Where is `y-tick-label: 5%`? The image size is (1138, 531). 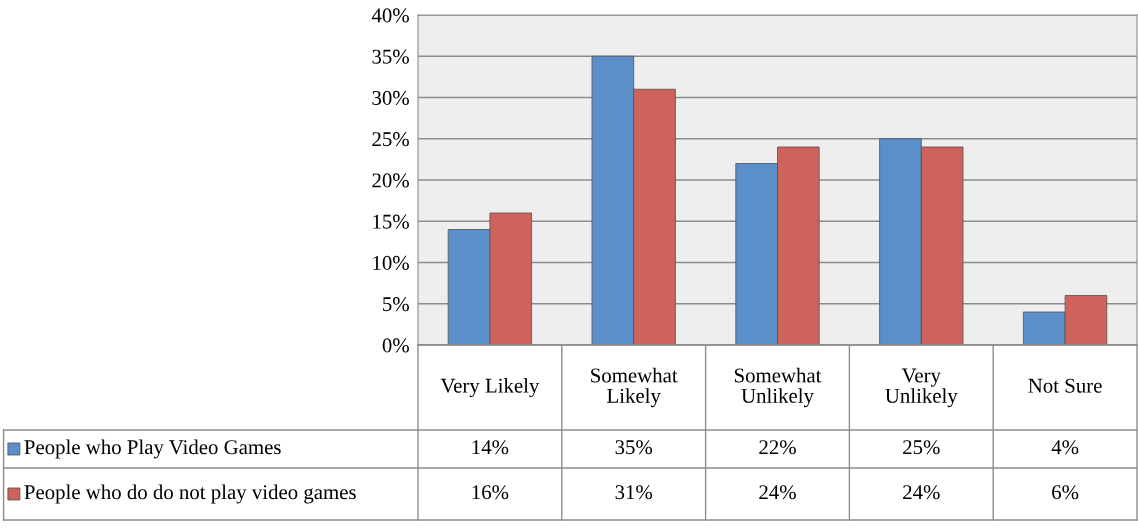
y-tick-label: 5% is located at coordinates (396, 304).